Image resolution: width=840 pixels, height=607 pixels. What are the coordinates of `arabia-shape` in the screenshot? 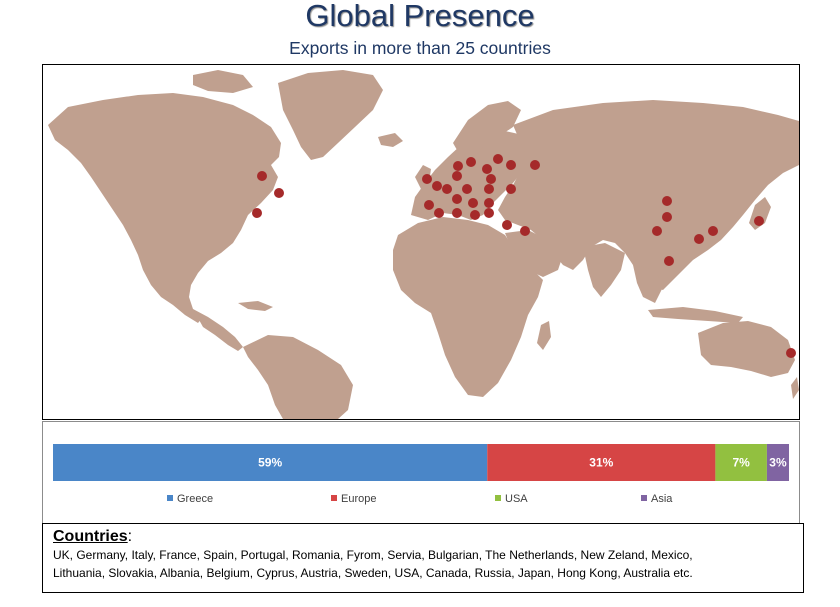 It's located at (534, 253).